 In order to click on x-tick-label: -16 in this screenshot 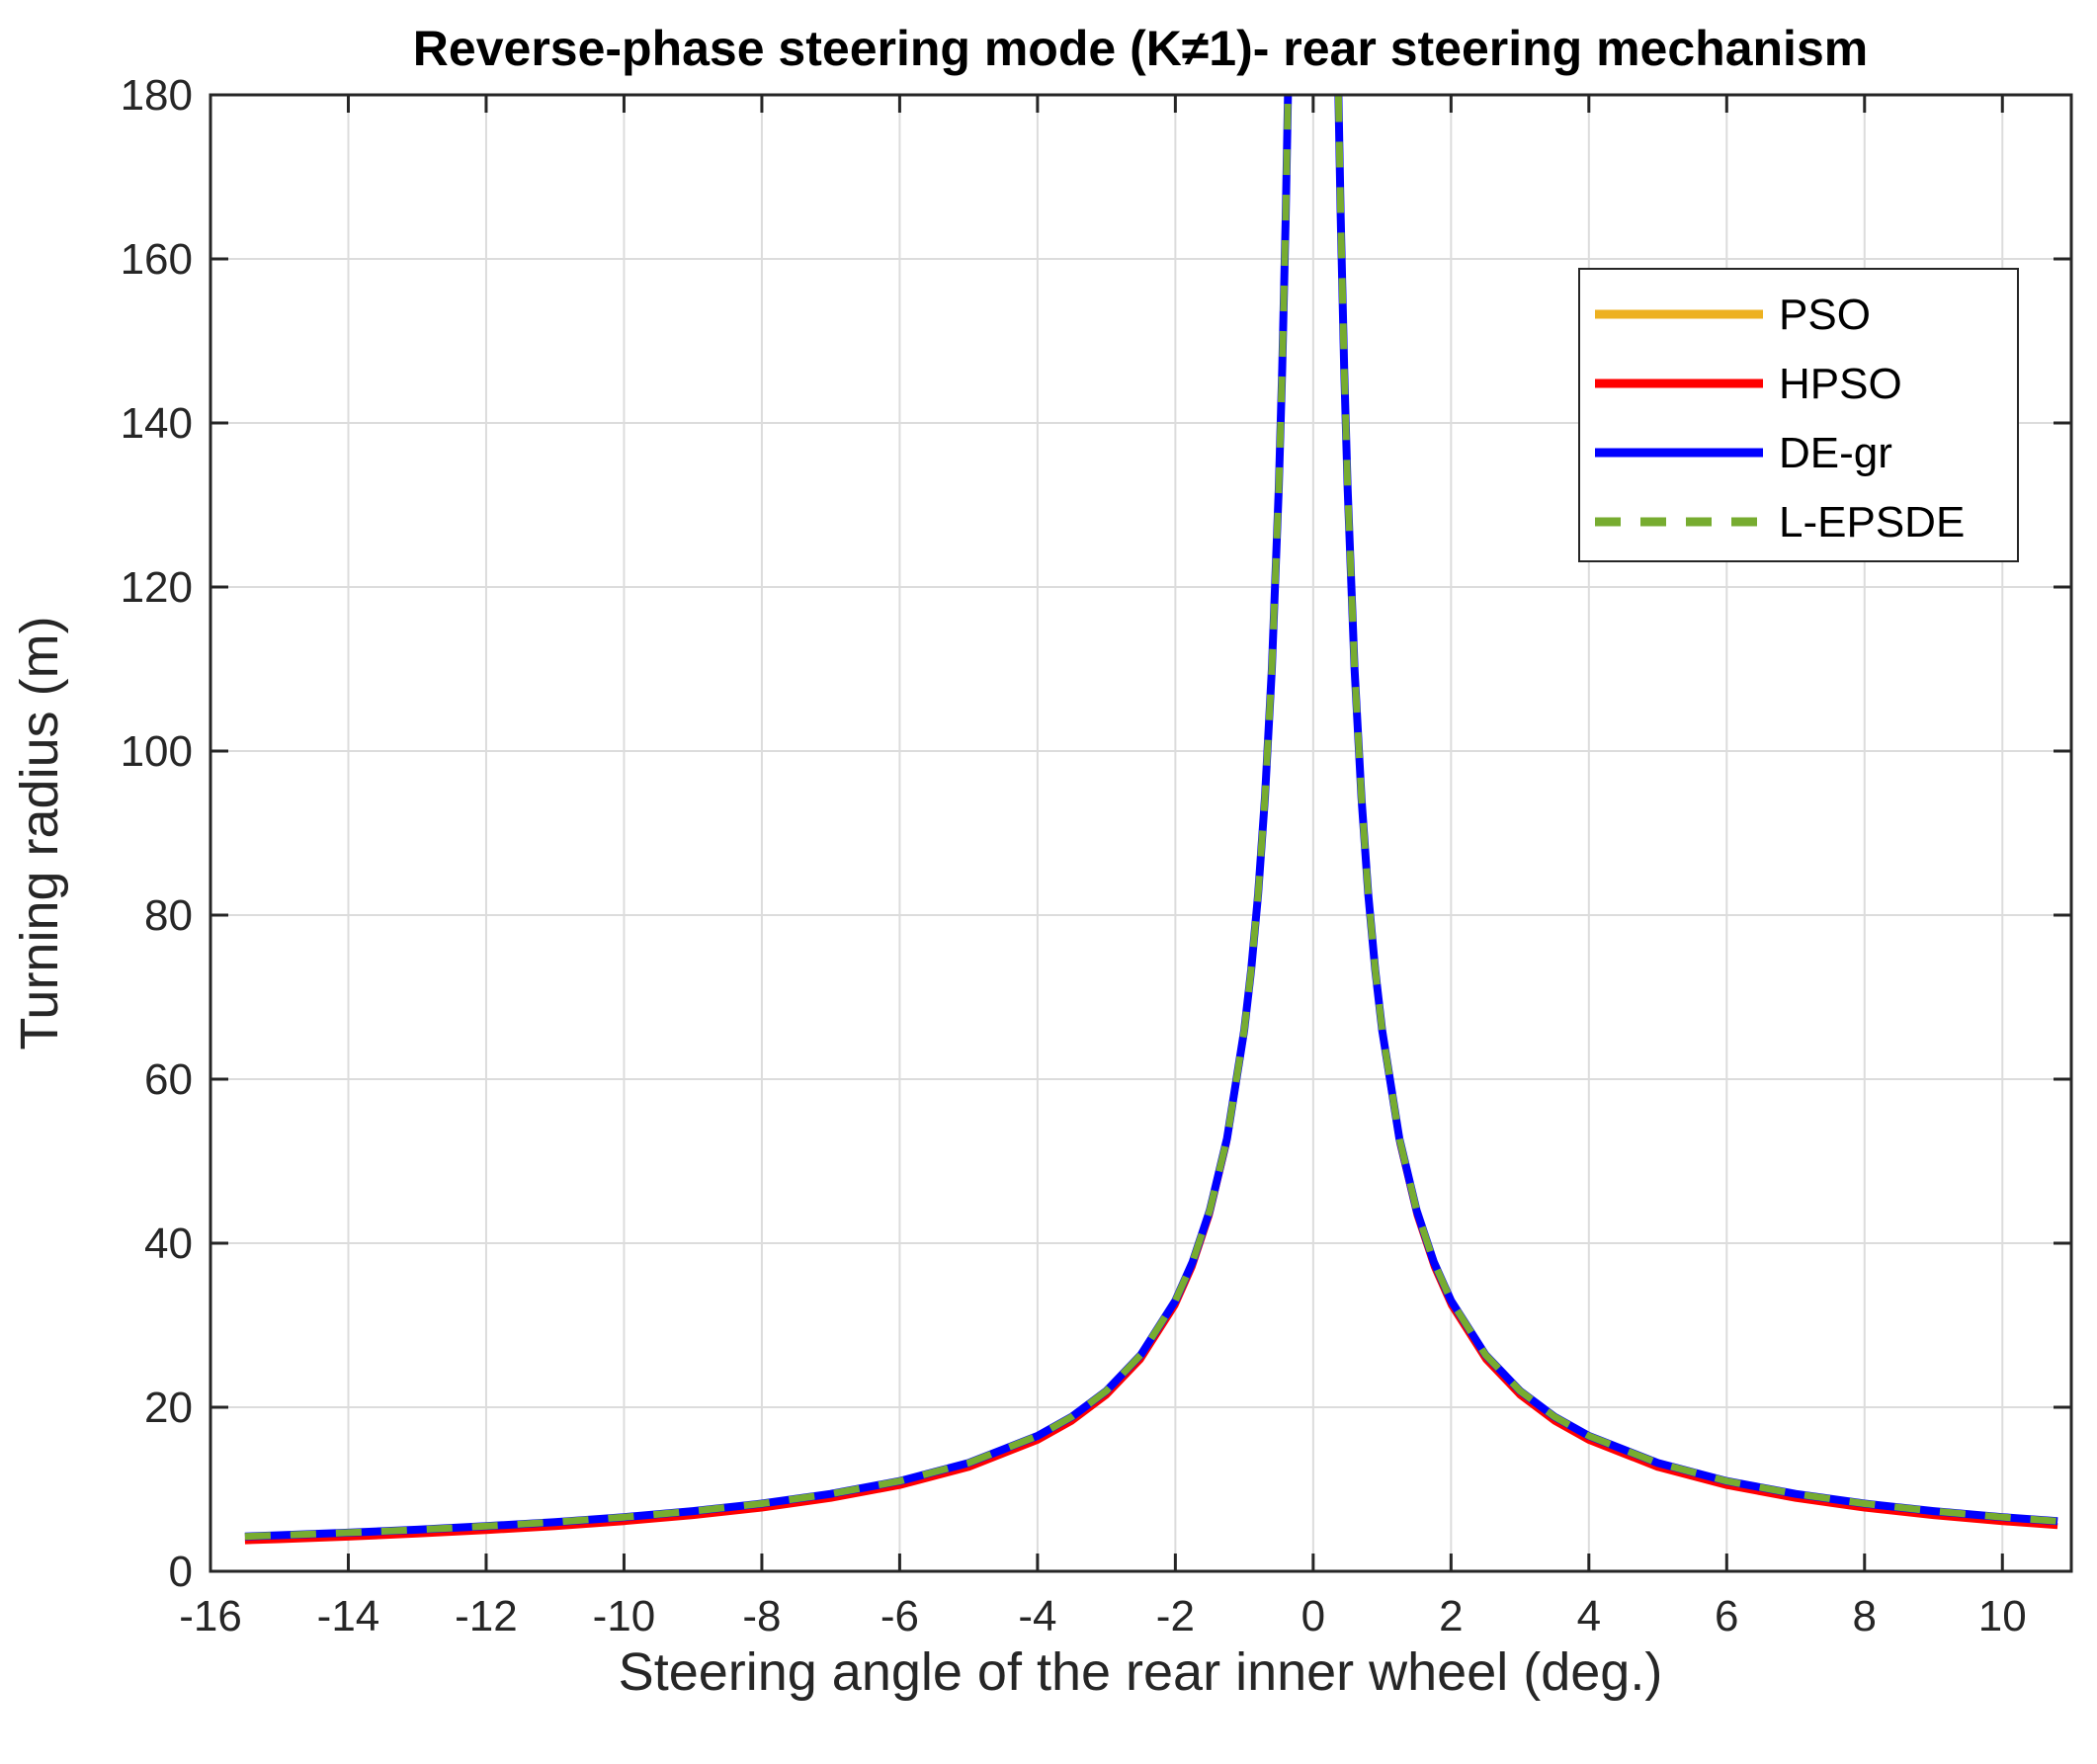, I will do `click(210, 1616)`.